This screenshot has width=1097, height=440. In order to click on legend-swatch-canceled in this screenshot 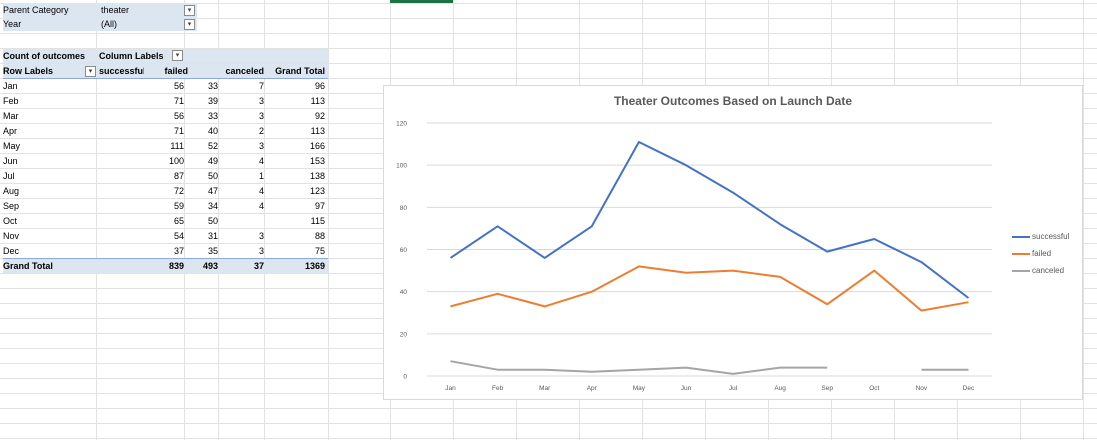, I will do `click(1021, 270)`.